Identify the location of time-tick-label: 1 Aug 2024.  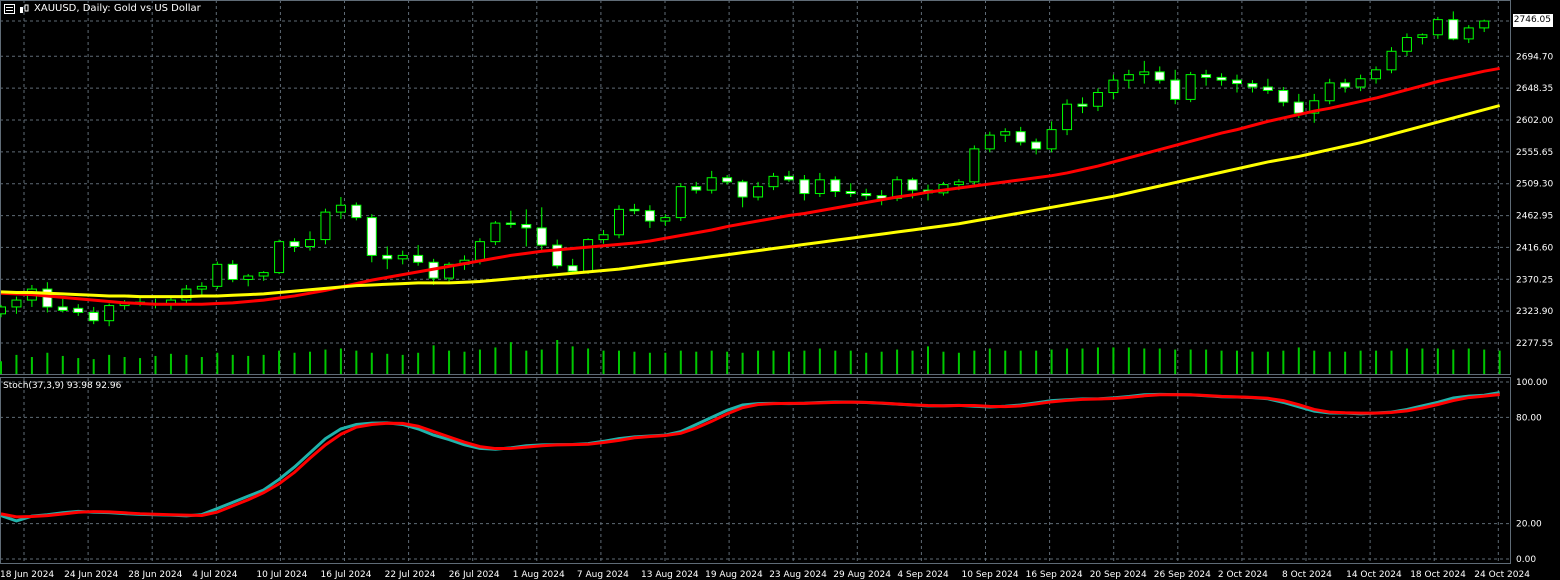
(539, 575).